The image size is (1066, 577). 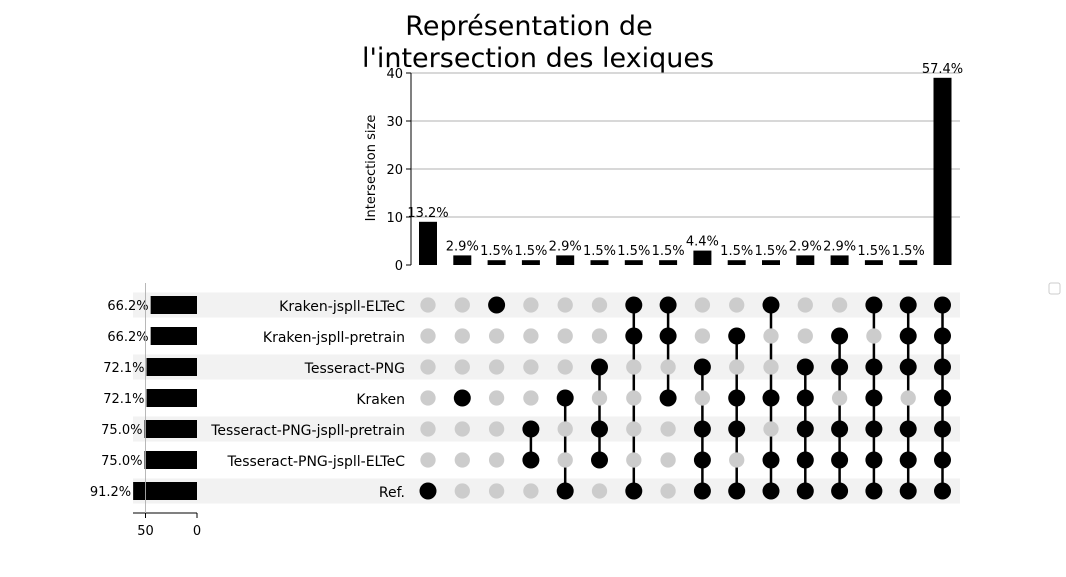 I want to click on matrix-row-stripe, so click(x=546, y=429).